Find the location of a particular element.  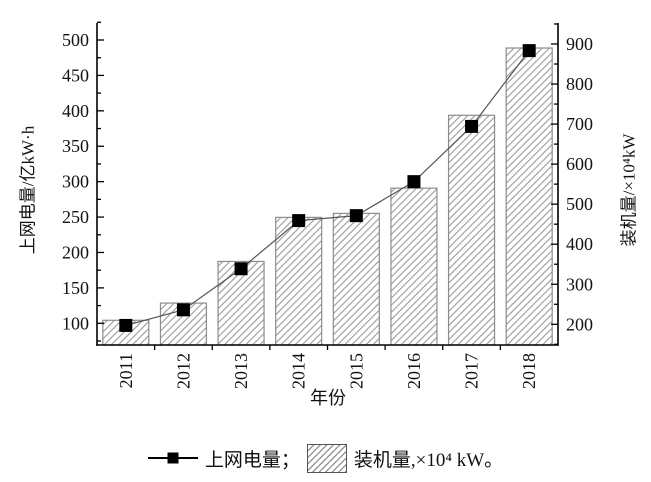

line-marker-2014 is located at coordinates (299, 221).